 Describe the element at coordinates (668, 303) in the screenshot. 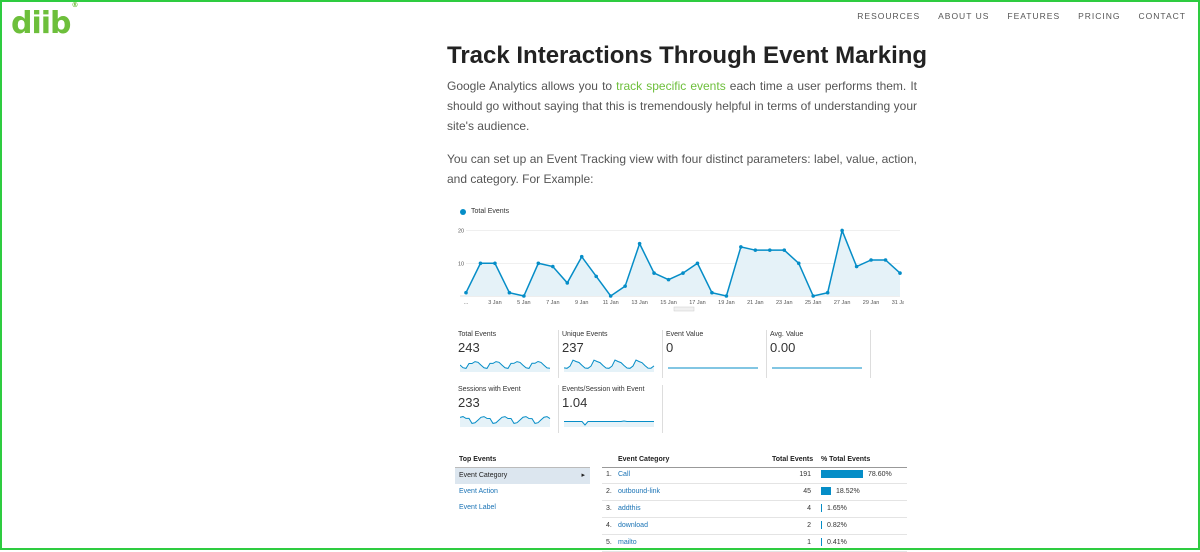

I see `x-tick-label: 15 Jan` at that location.